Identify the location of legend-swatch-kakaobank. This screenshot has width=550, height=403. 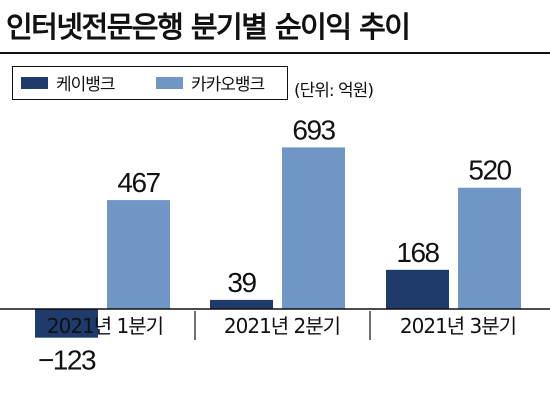
(169, 82).